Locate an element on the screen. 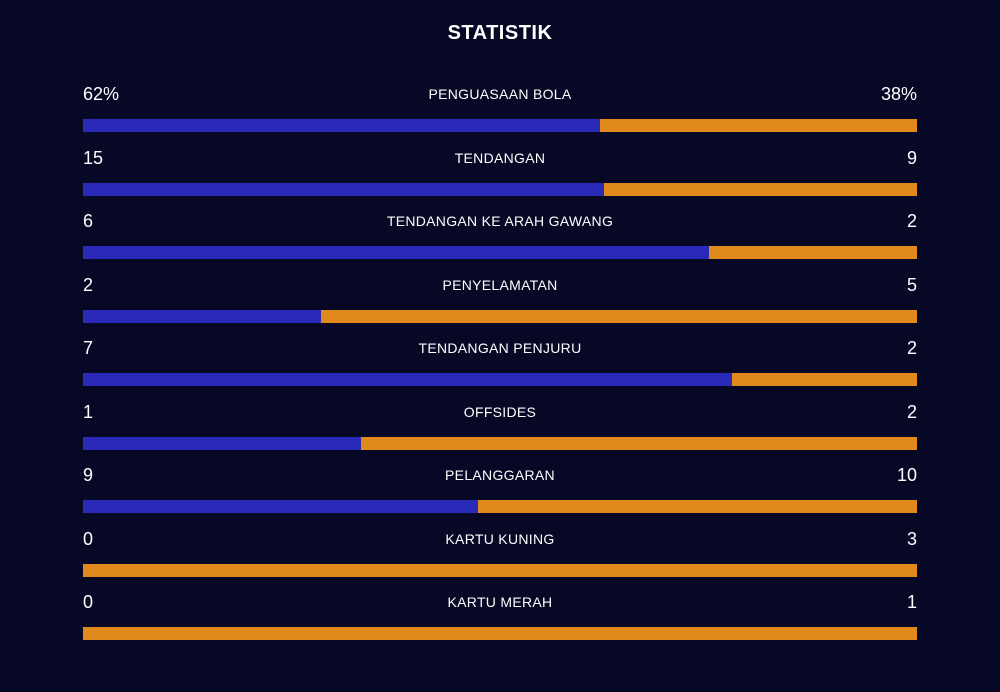  stat-label: TENDANGAN PENJURU is located at coordinates (500, 348).